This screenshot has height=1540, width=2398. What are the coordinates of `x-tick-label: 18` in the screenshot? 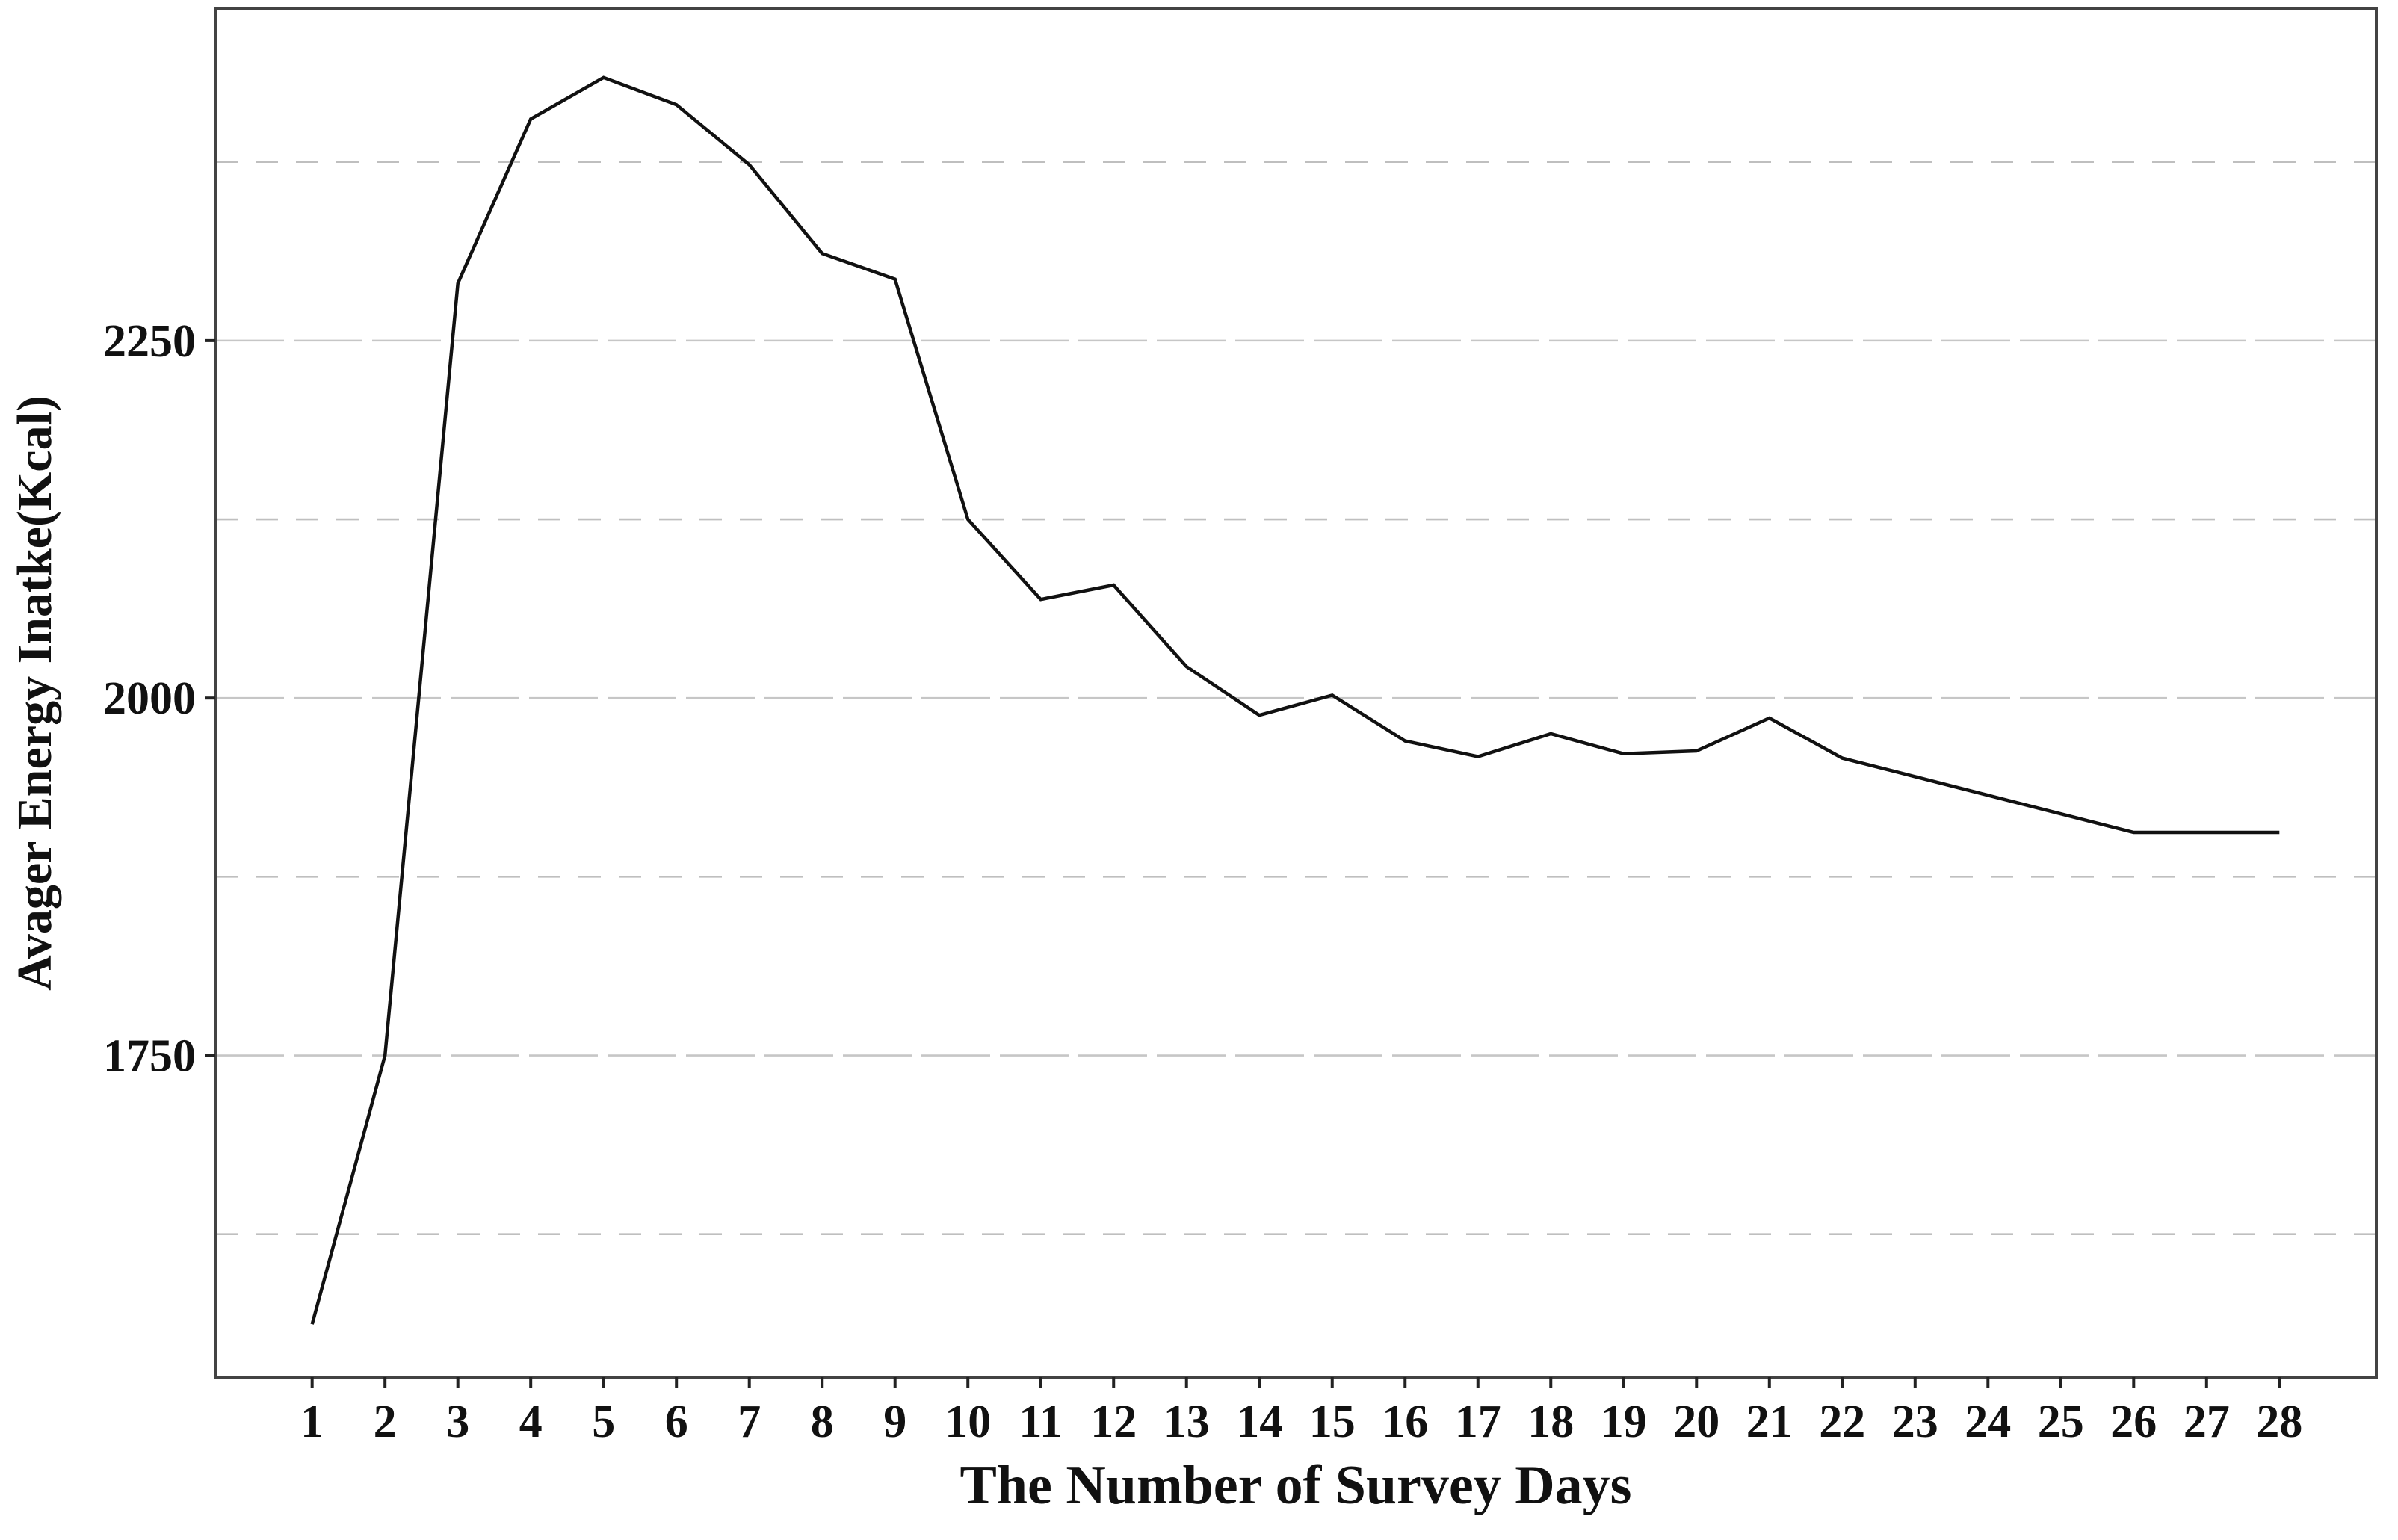 It's located at (1551, 1422).